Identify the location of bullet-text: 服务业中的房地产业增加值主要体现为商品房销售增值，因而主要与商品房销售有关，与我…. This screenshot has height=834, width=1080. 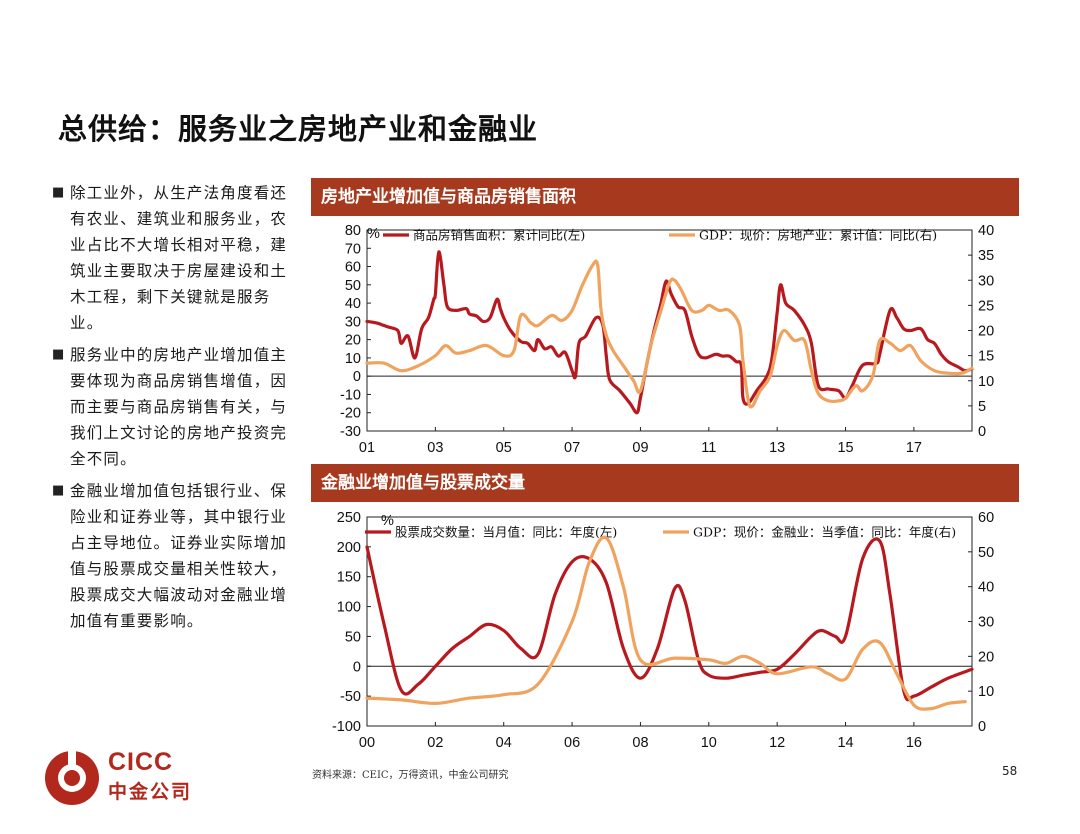
(179, 407).